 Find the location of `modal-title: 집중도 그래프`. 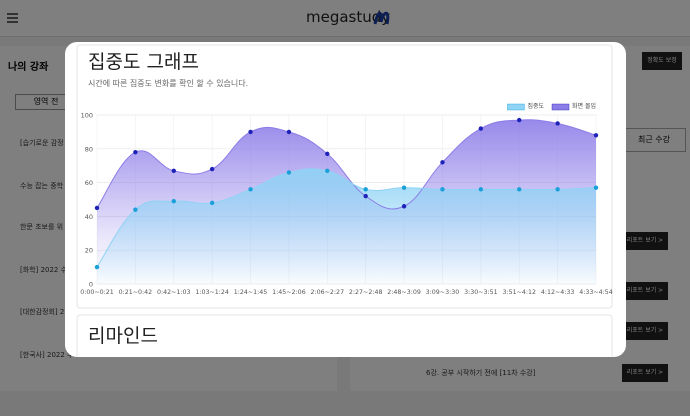

modal-title: 집중도 그래프 is located at coordinates (143, 62).